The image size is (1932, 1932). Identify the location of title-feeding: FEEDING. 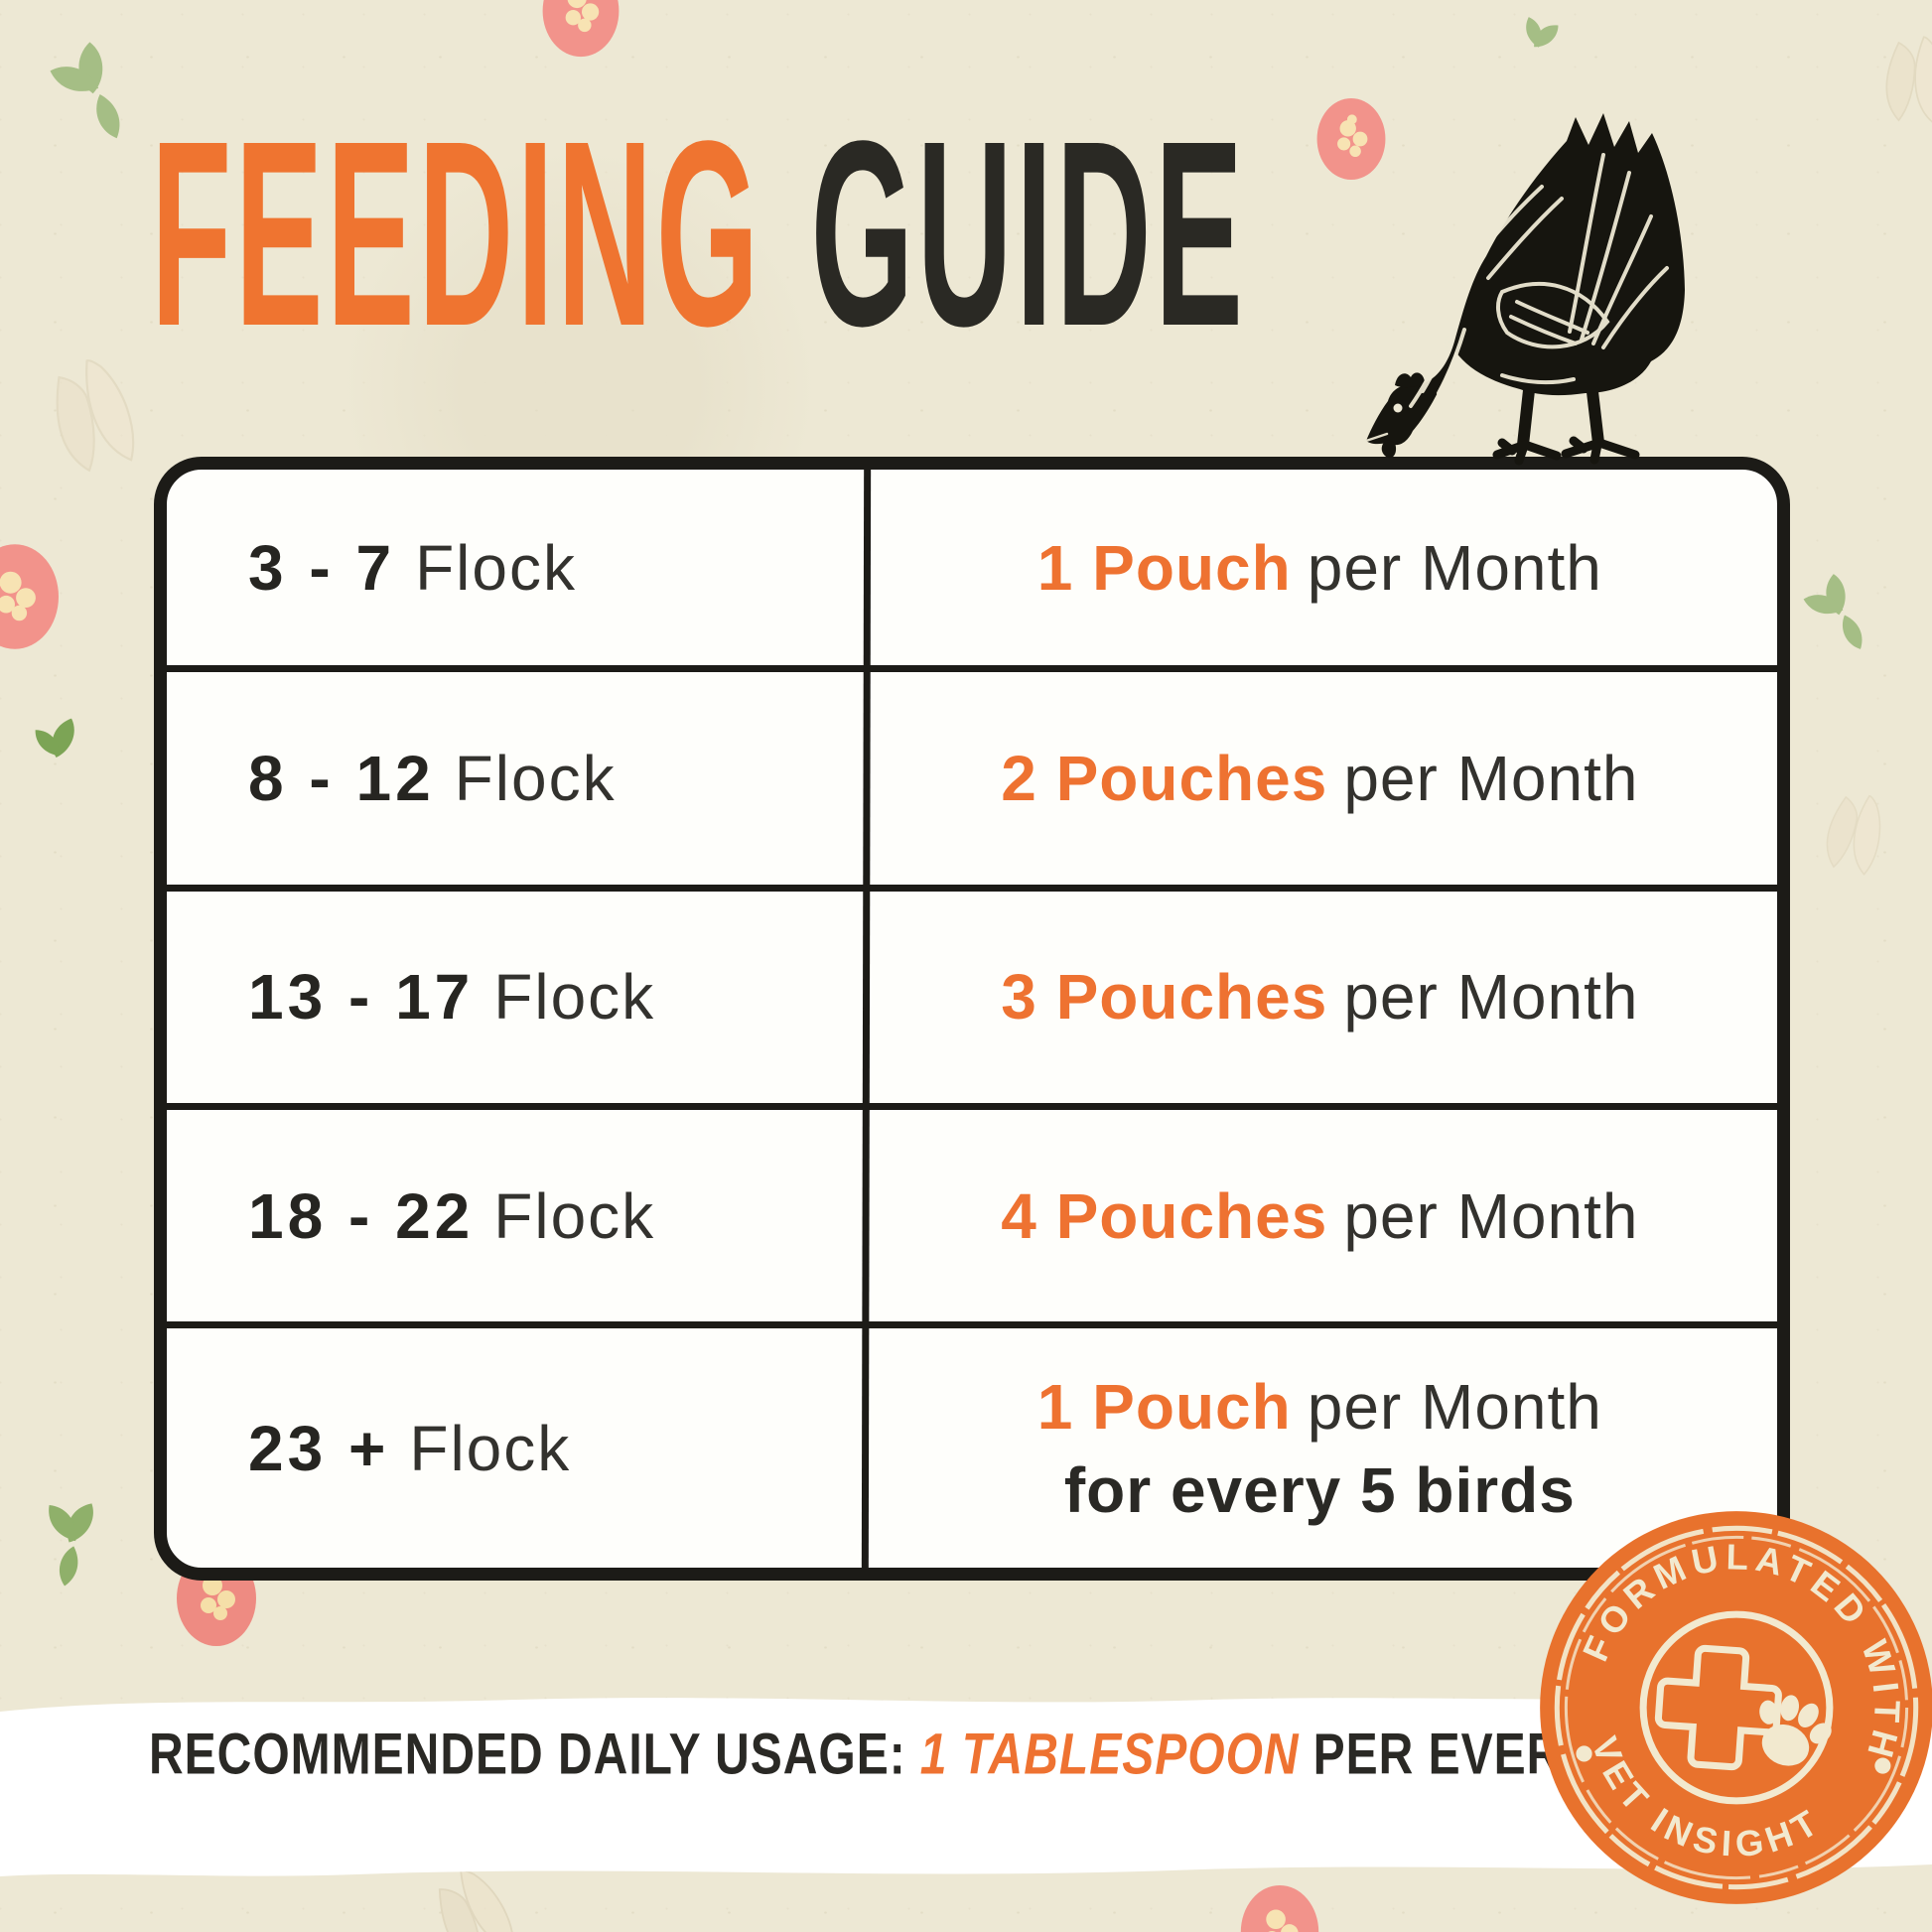
(456, 234).